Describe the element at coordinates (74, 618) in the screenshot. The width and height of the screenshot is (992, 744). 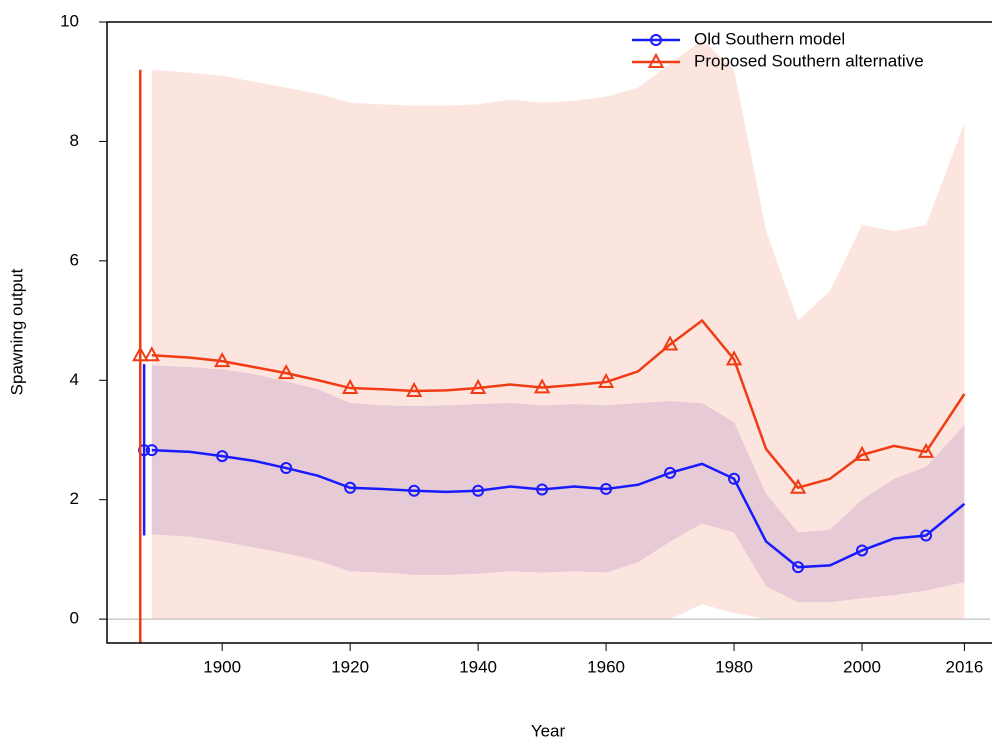
I see `y-tick-label: 0` at that location.